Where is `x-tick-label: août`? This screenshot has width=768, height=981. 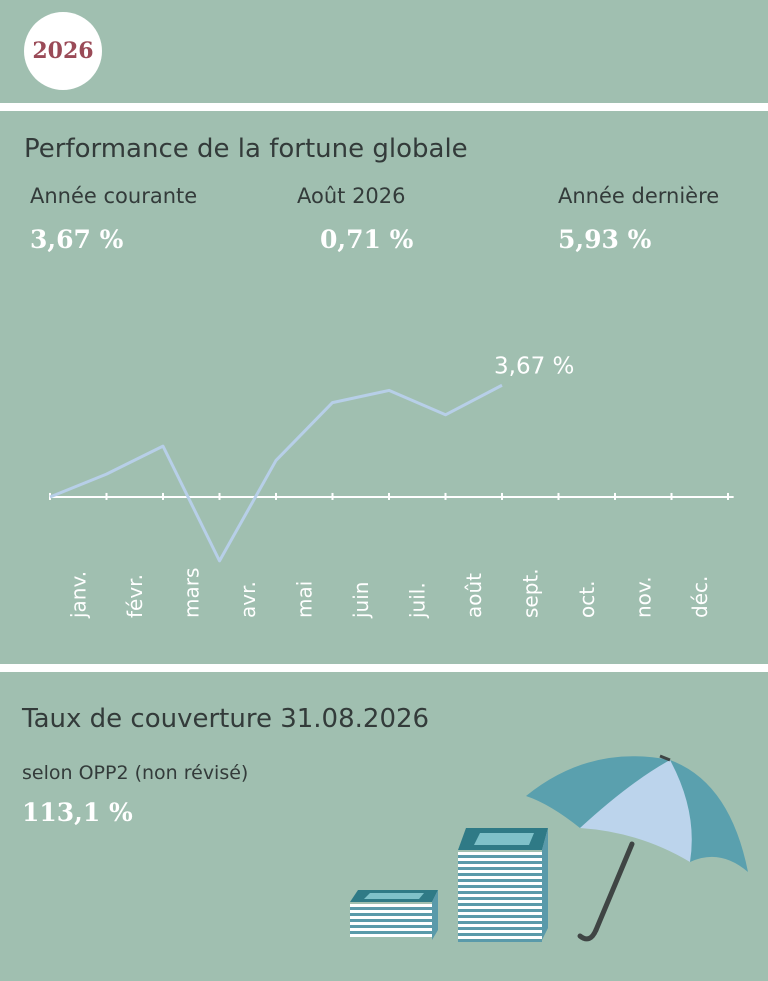 x-tick-label: août is located at coordinates (474, 595).